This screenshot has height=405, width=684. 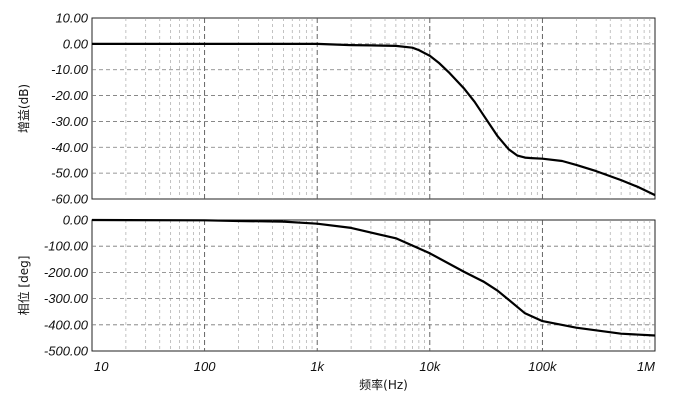 What do you see at coordinates (70, 199) in the screenshot?
I see `gain-ytick-label: -60.00` at bounding box center [70, 199].